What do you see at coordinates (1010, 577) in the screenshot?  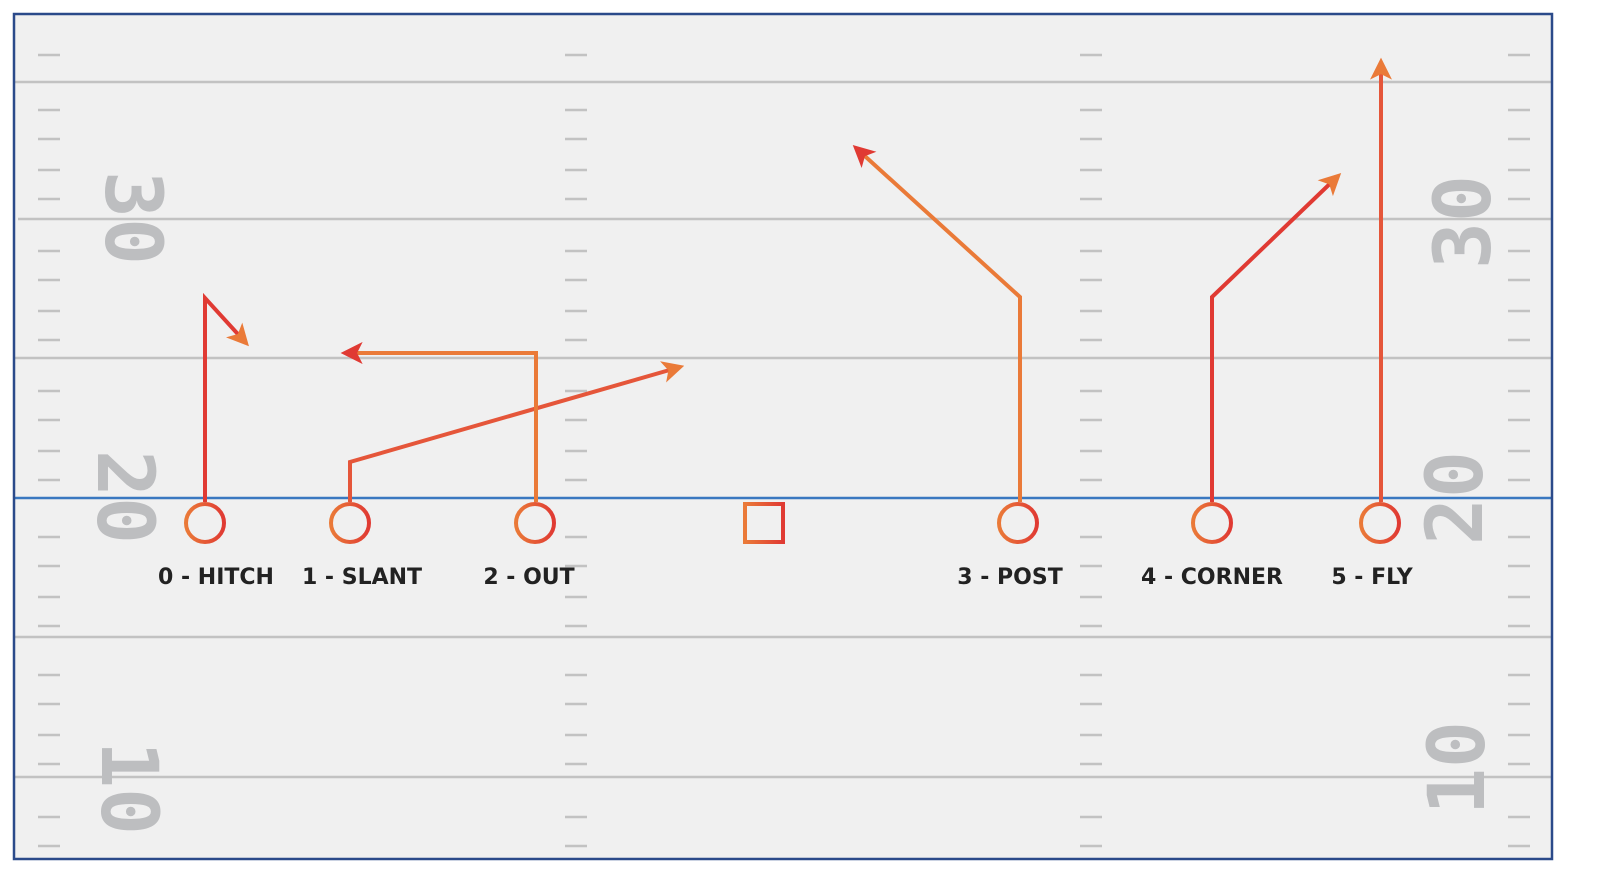 I see `route-label-post: 3 - POST` at bounding box center [1010, 577].